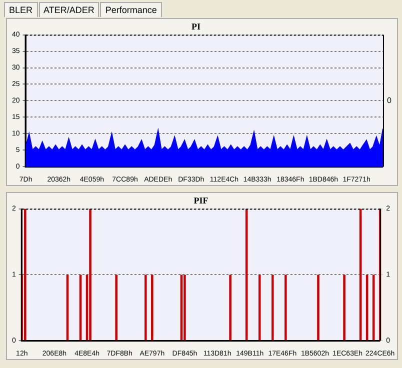 This screenshot has width=402, height=368. Describe the element at coordinates (21, 9) in the screenshot. I see `text: BLER` at that location.